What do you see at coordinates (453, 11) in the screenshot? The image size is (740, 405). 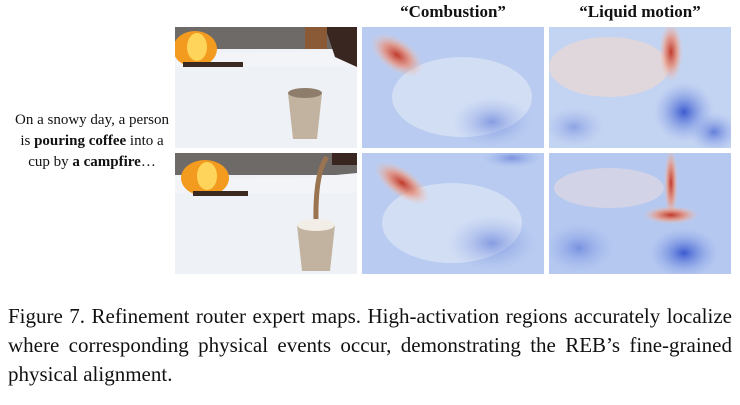 I see `column-title-combustion: “Combustion”` at bounding box center [453, 11].